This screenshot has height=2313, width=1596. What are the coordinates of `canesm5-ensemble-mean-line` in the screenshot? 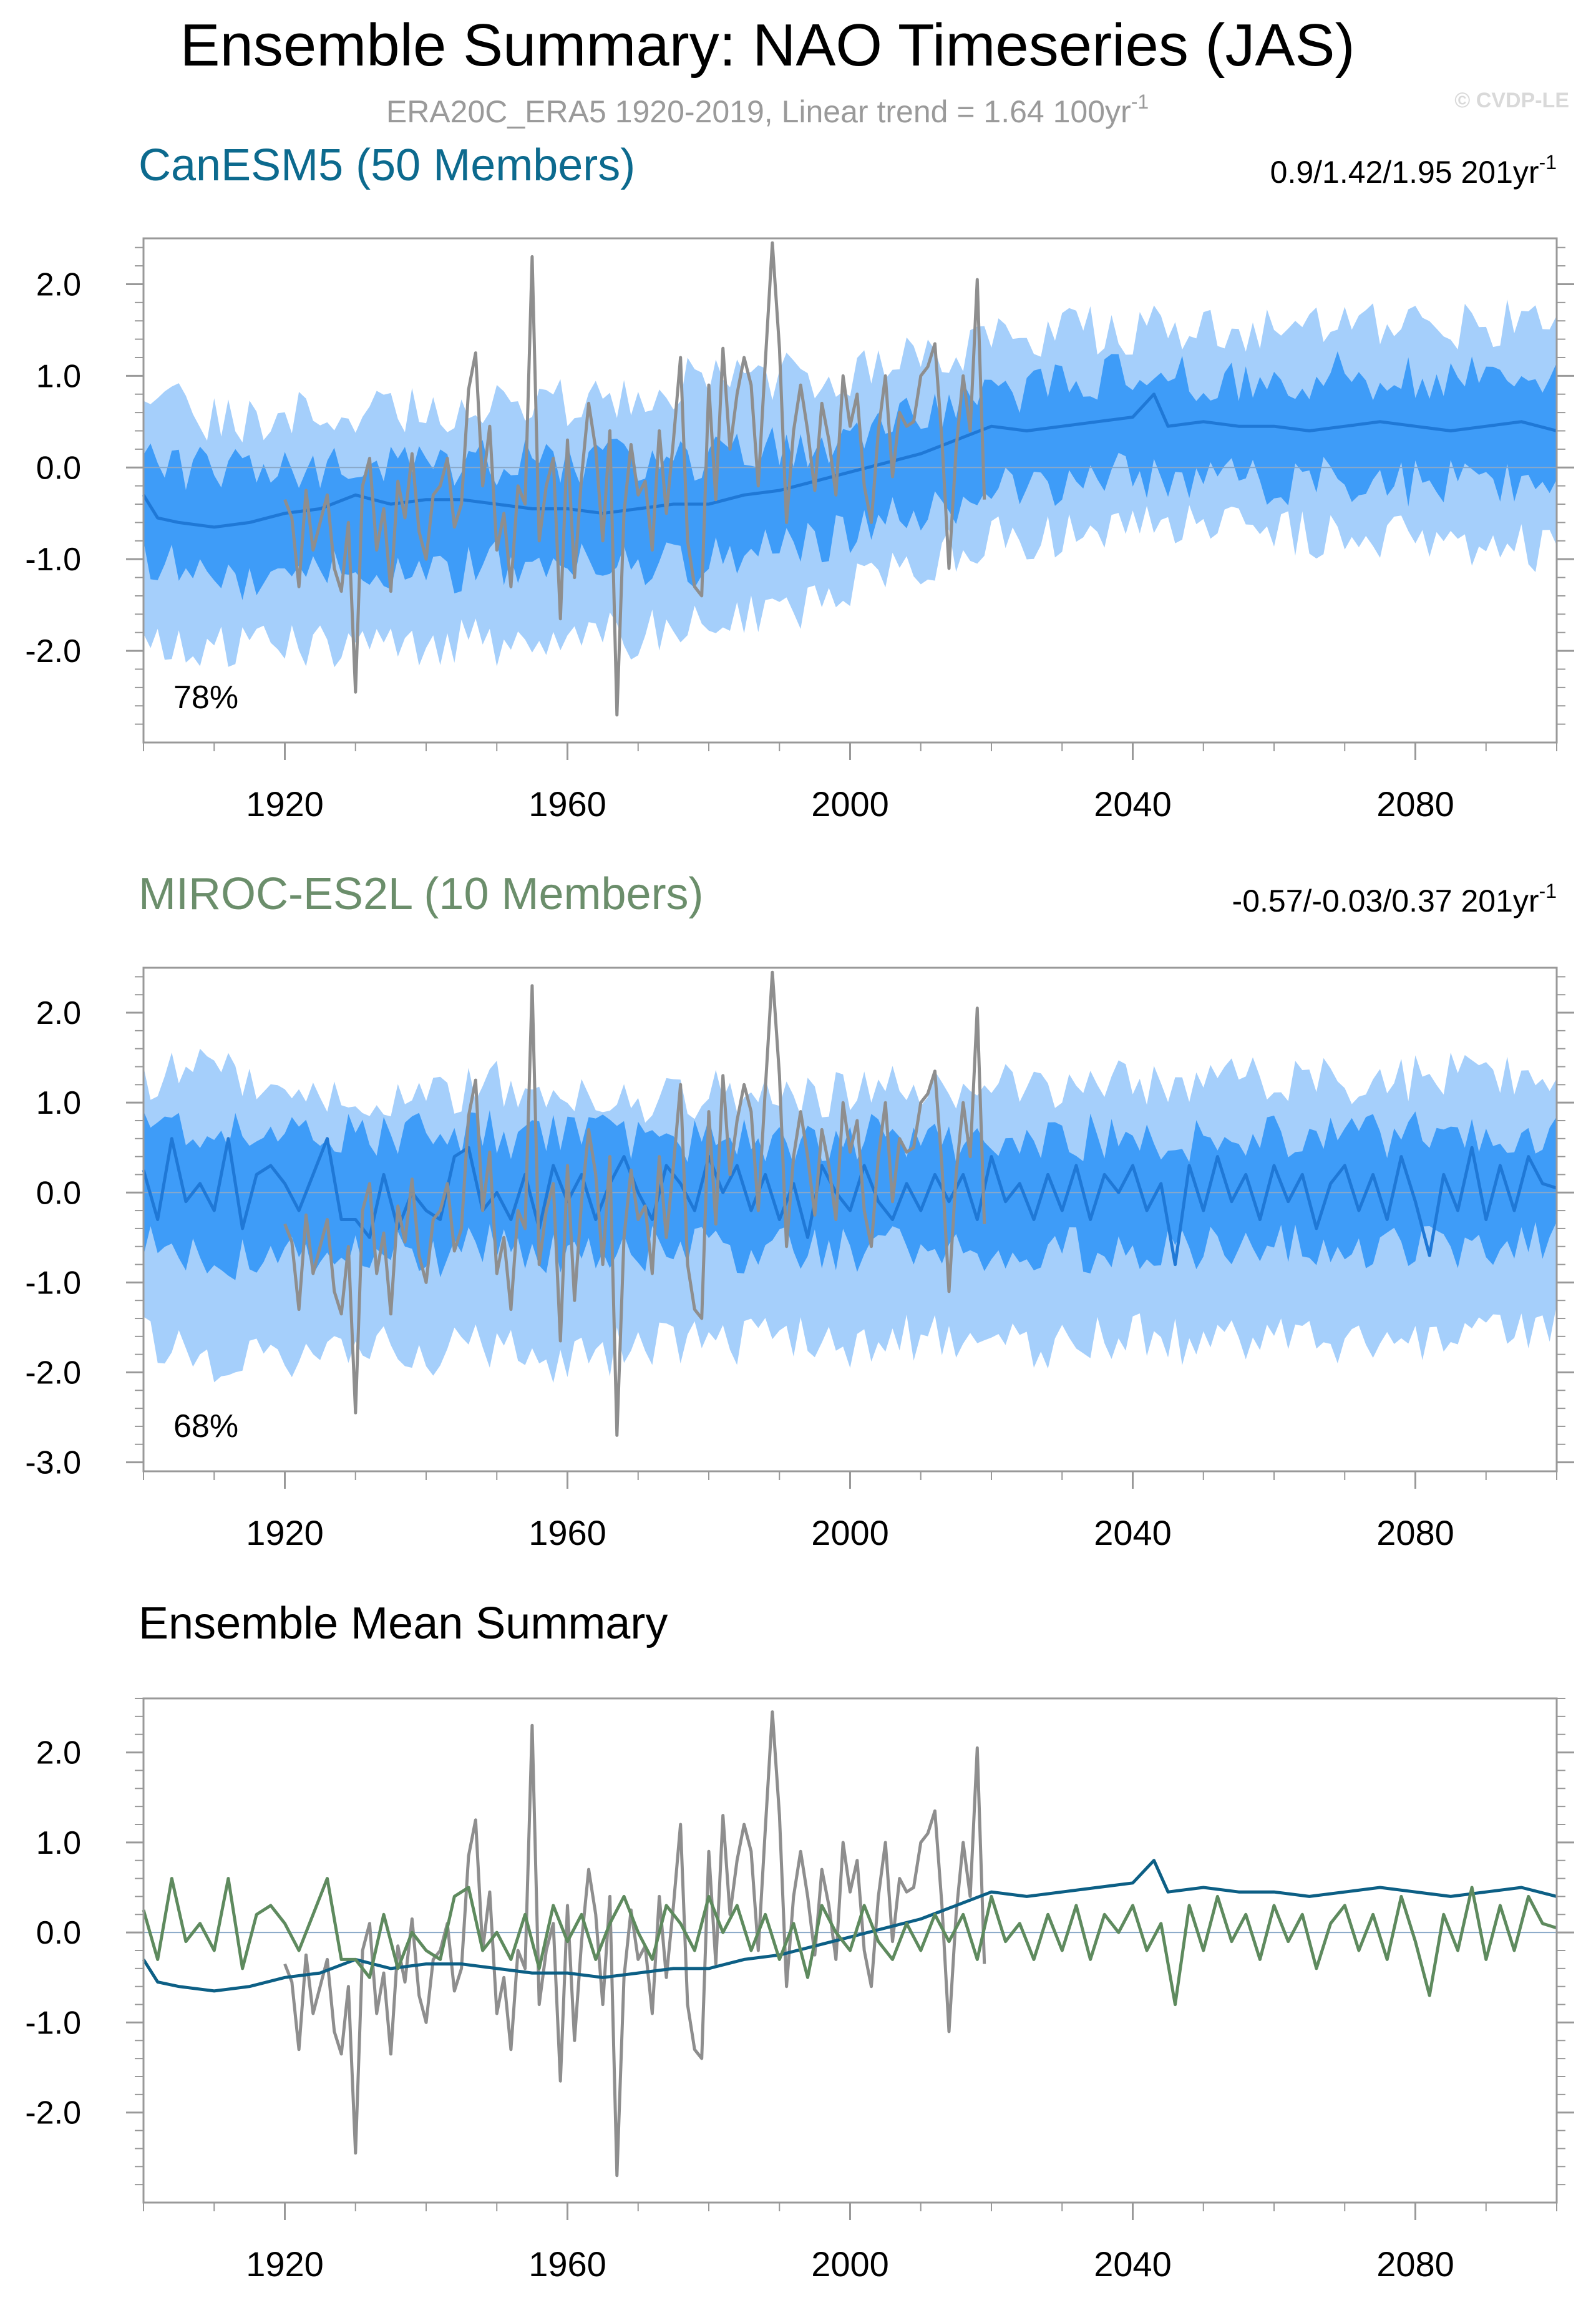 It's located at (849, 1926).